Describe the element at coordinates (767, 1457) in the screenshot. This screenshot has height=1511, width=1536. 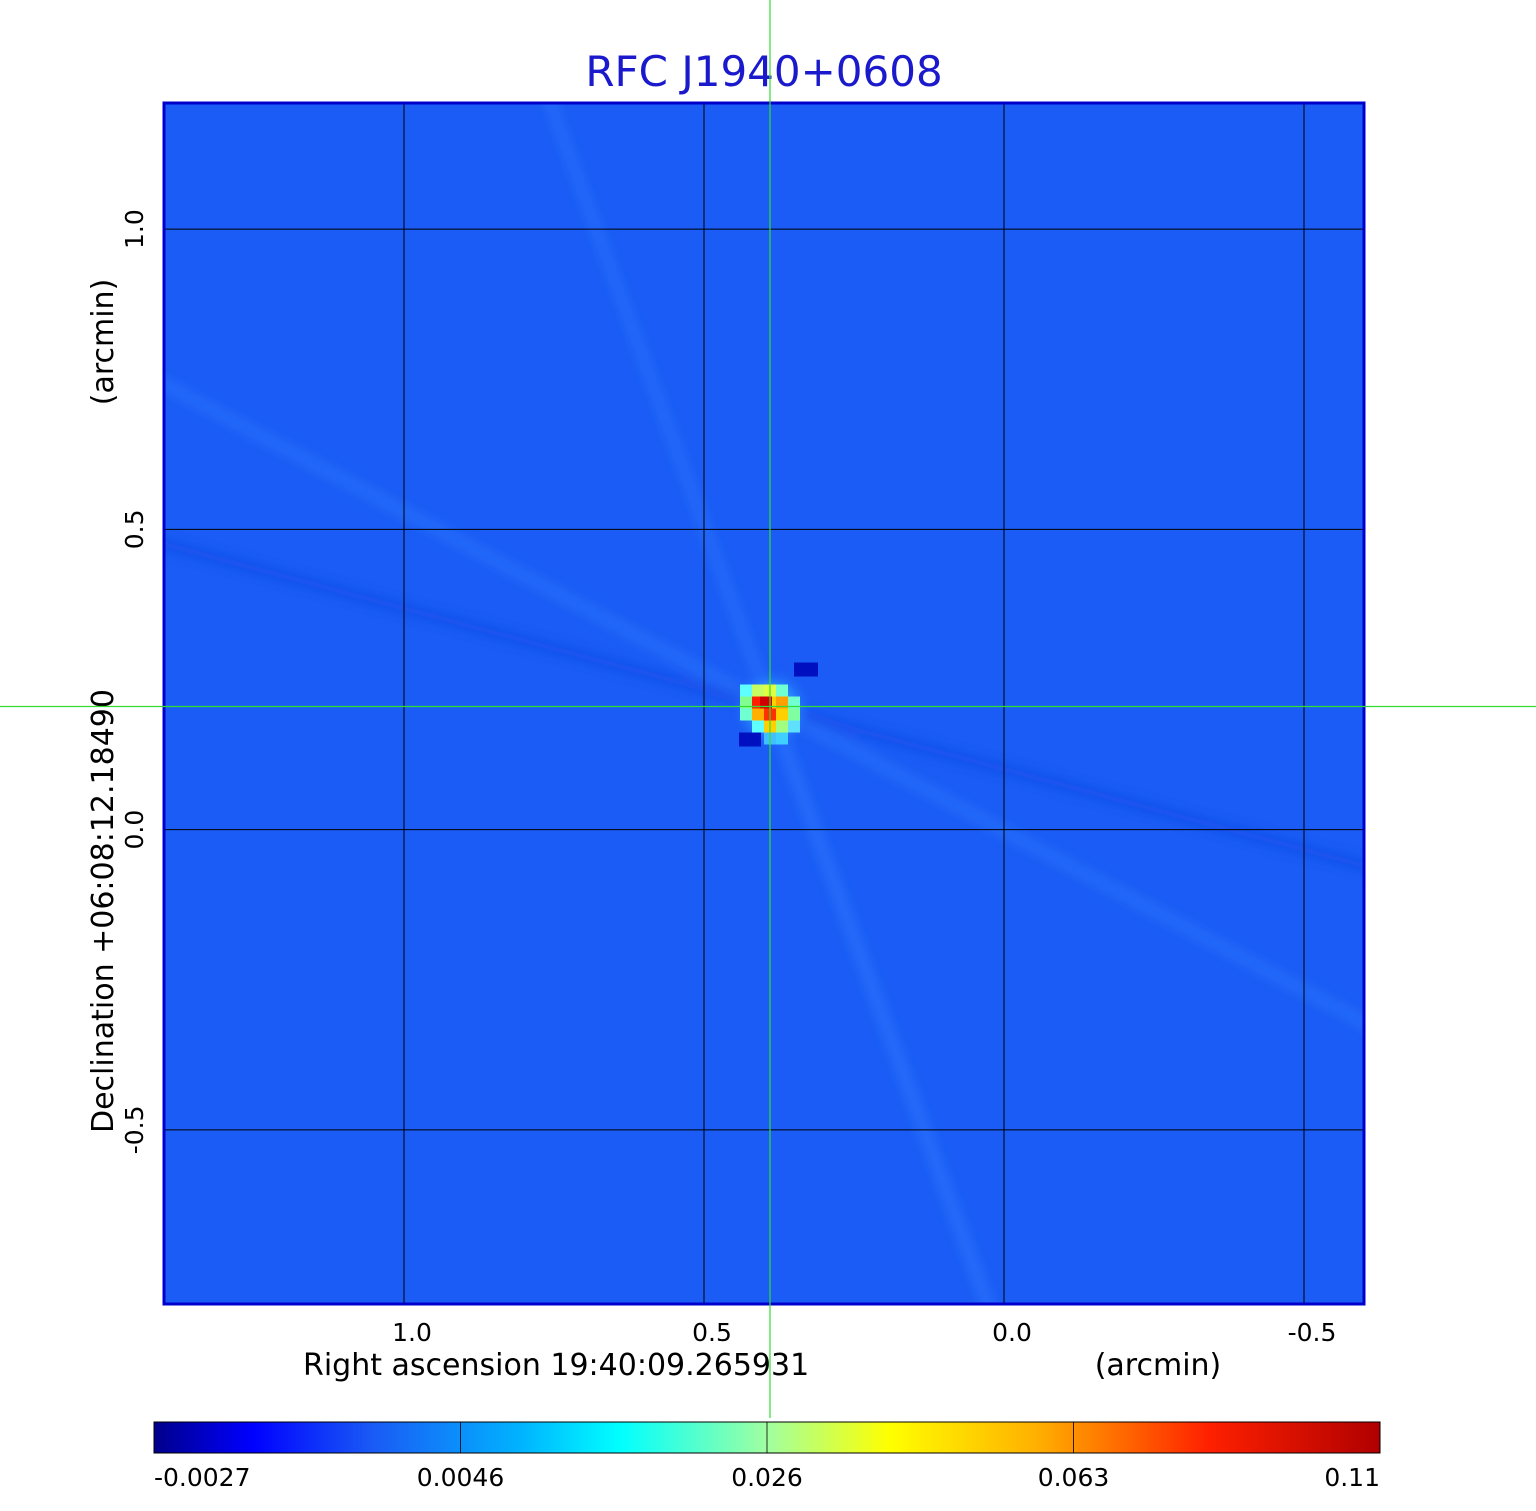
I see `colorbar-tick-labels: -0.0027 0.0046 0.026 0.063 0.11` at that location.